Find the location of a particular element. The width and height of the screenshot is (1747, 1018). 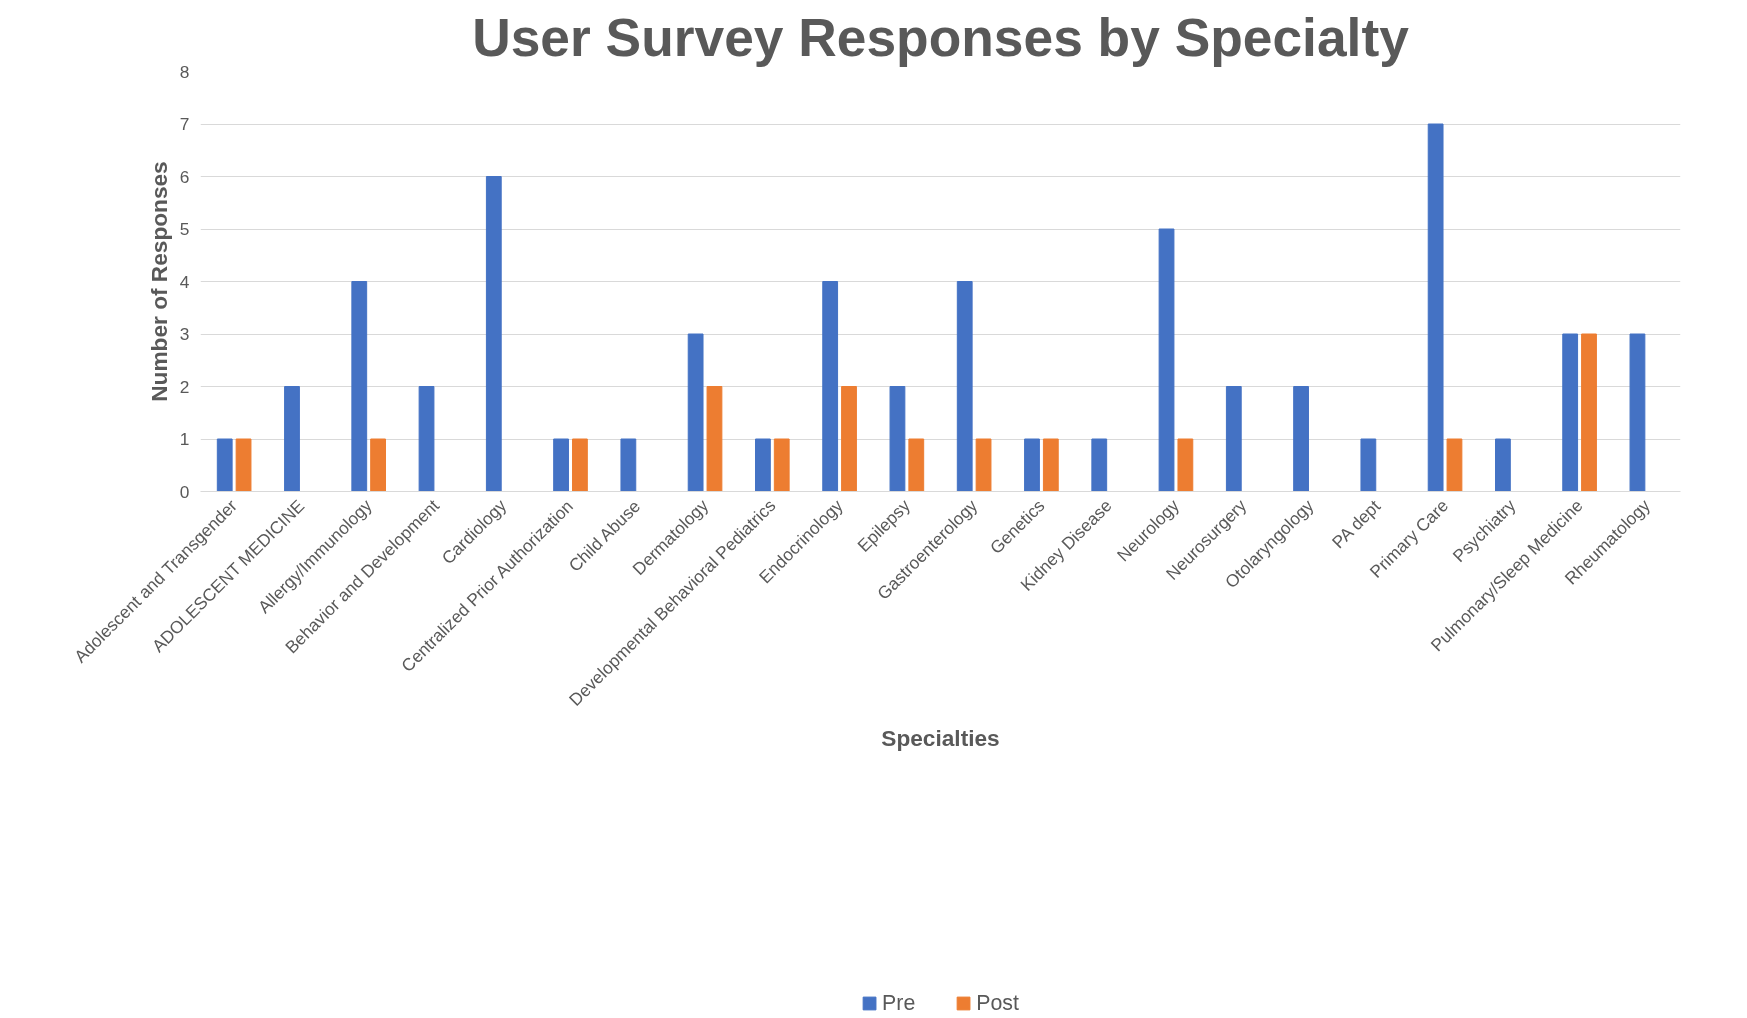

y-axis-title: Number of Responses is located at coordinates (158, 281).